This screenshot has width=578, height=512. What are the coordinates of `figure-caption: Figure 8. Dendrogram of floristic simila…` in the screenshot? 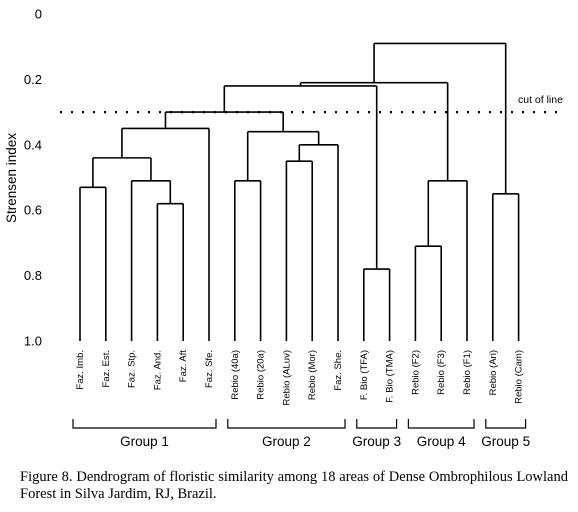 It's located at (294, 485).